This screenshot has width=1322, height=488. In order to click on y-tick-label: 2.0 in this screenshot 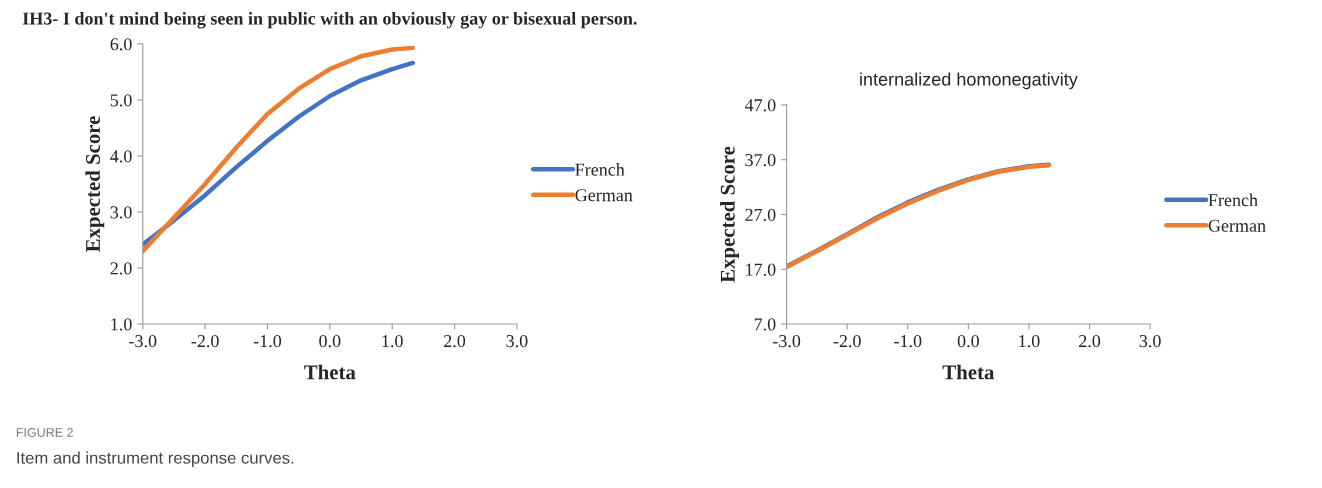, I will do `click(121, 268)`.